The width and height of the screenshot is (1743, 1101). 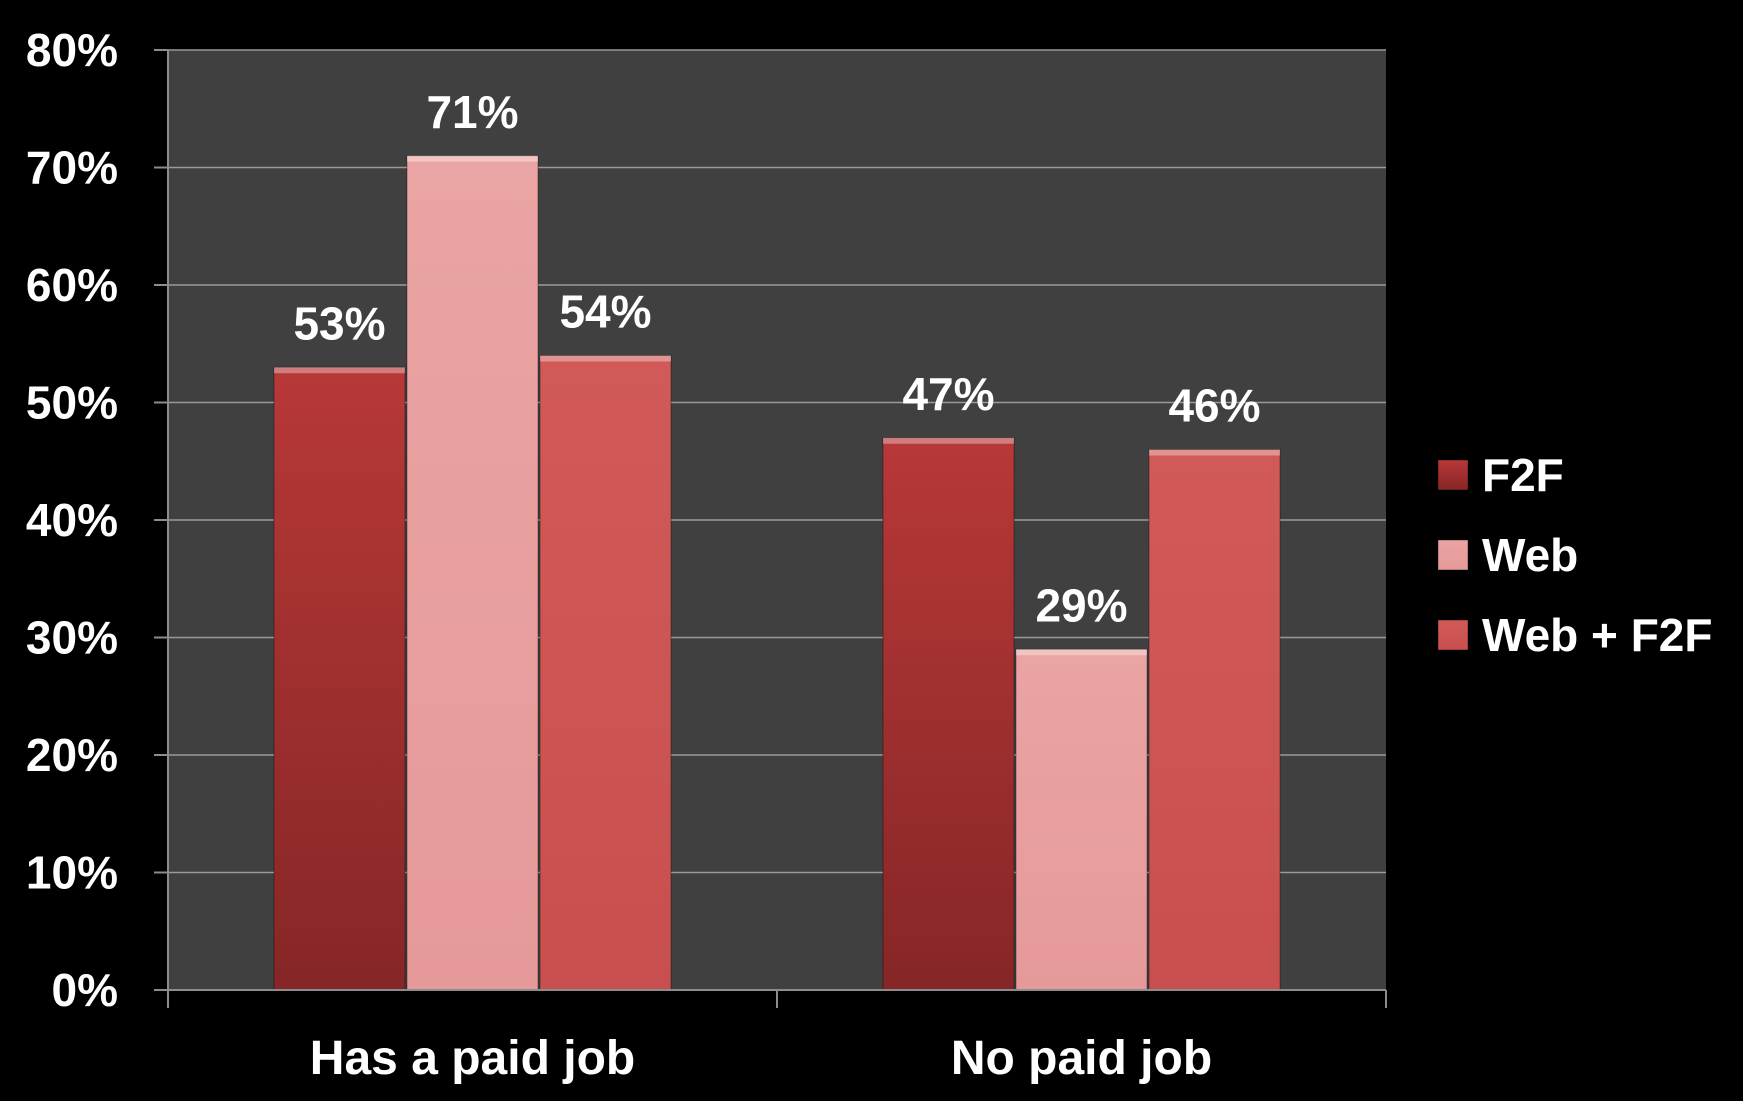 What do you see at coordinates (72, 168) in the screenshot?
I see `y-tick-label: 70%` at bounding box center [72, 168].